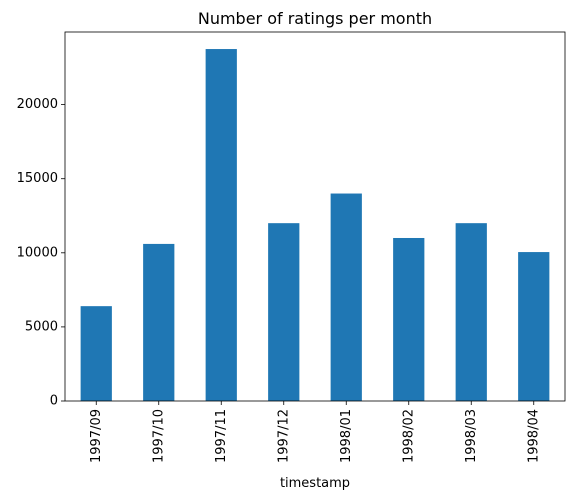  What do you see at coordinates (315, 483) in the screenshot?
I see `x-axis-label: timestamp` at bounding box center [315, 483].